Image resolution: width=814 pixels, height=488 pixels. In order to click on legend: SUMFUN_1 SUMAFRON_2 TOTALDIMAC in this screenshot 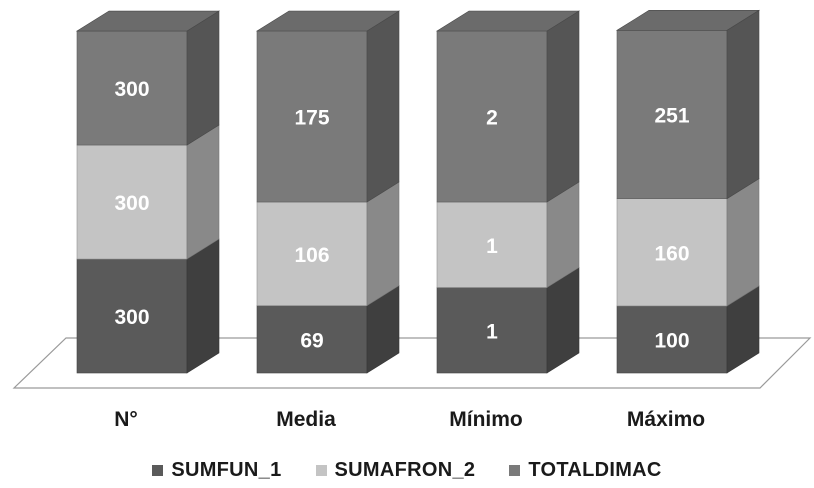, I will do `click(407, 470)`.